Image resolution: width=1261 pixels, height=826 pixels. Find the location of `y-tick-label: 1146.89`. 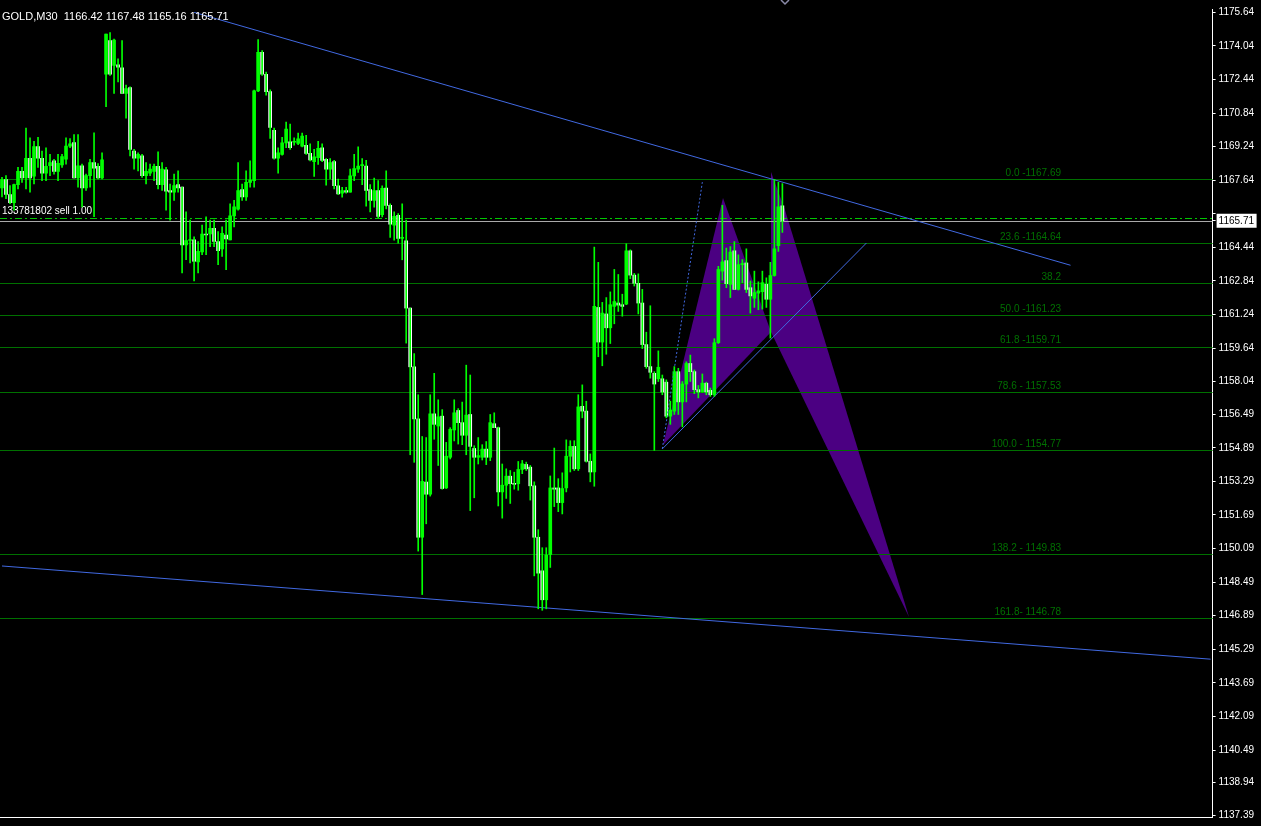

y-tick-label: 1146.89 is located at coordinates (1236, 615).